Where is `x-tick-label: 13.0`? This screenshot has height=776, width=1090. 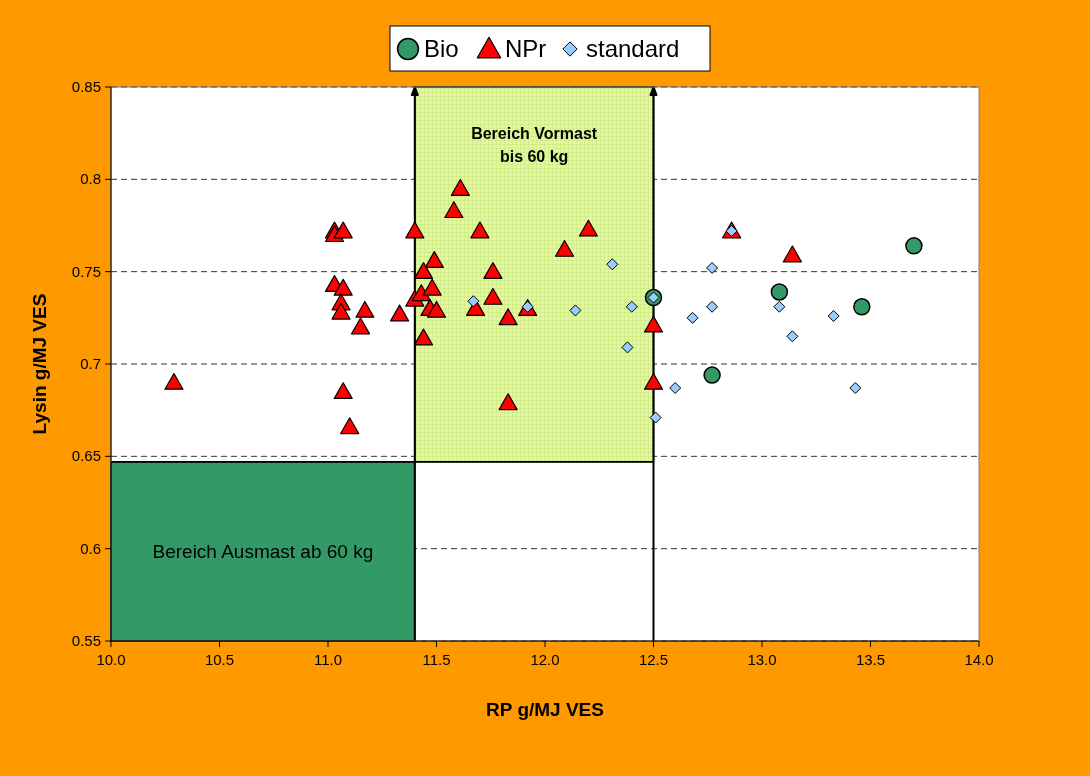 x-tick-label: 13.0 is located at coordinates (762, 659).